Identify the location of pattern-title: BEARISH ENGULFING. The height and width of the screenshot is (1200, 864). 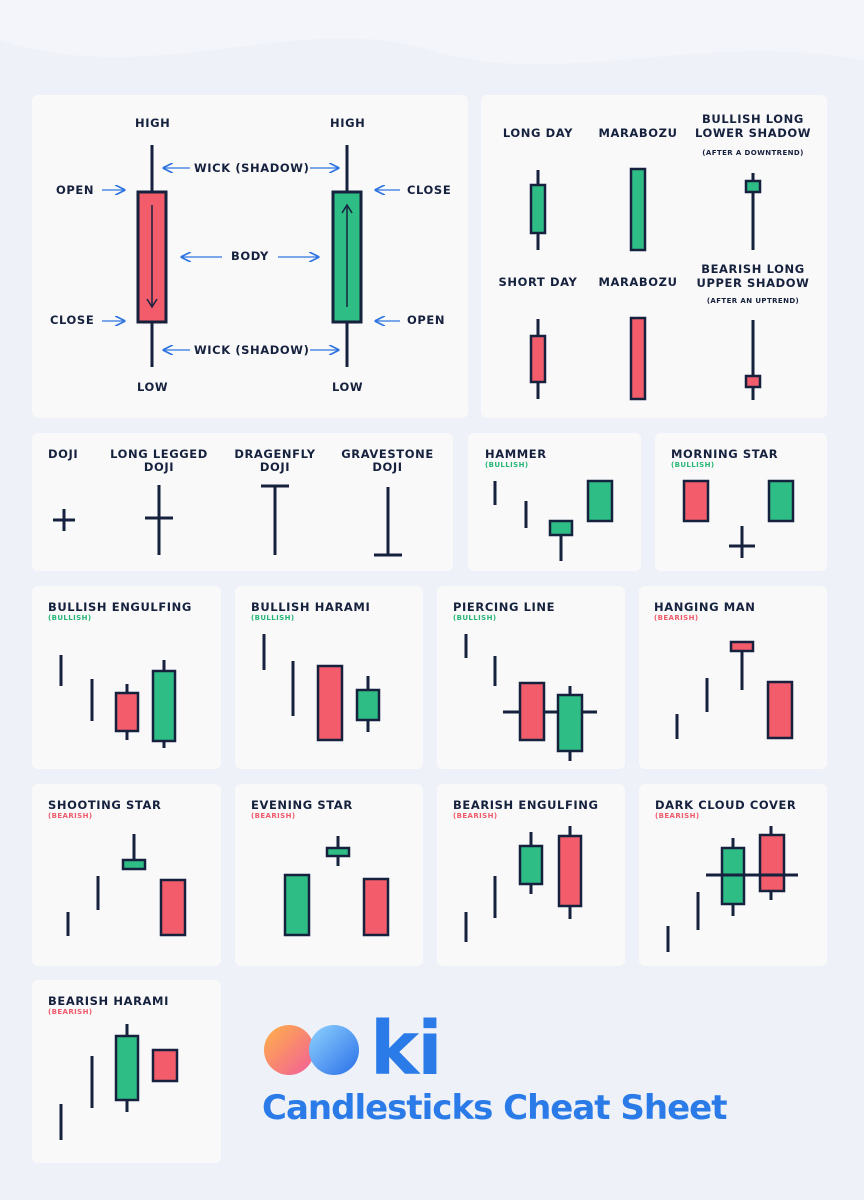
(526, 805).